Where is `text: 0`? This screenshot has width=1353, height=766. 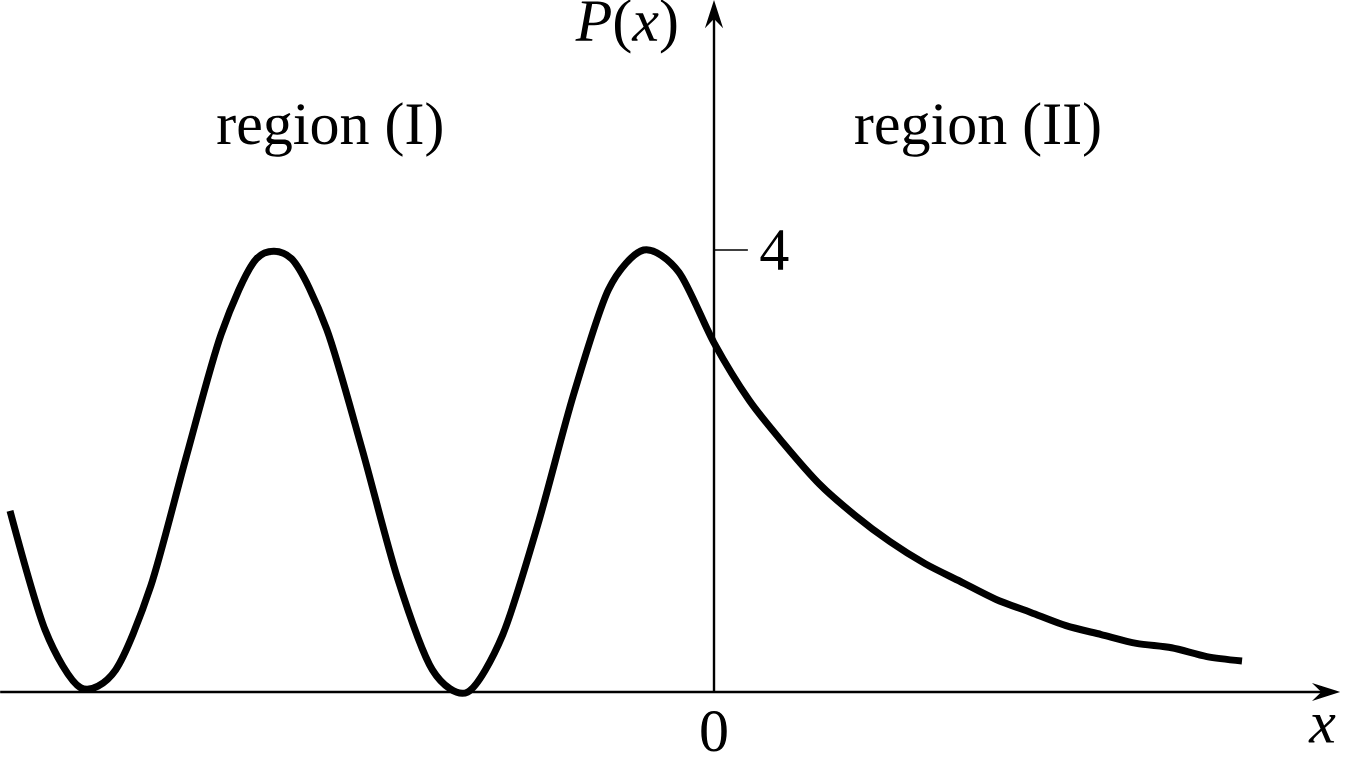 text: 0 is located at coordinates (714, 731).